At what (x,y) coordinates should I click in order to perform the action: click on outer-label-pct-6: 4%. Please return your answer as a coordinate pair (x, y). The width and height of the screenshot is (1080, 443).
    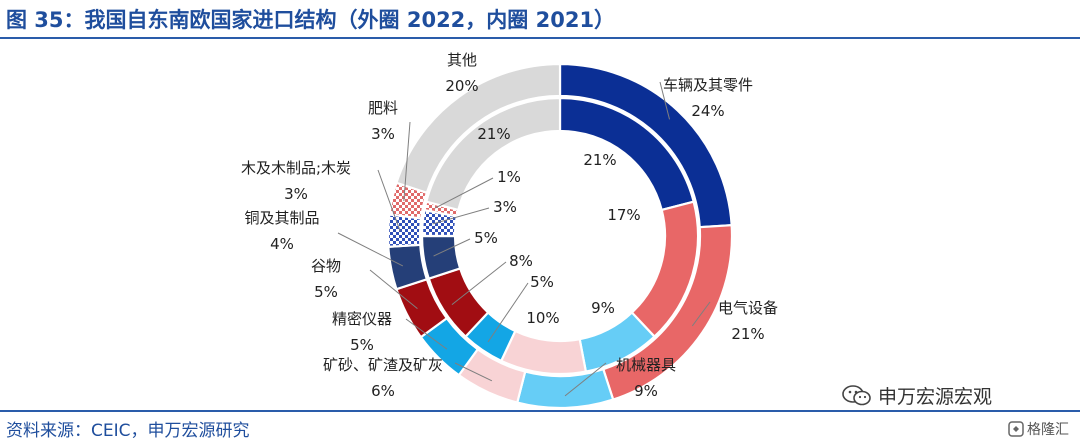
    Looking at the image, I should click on (282, 244).